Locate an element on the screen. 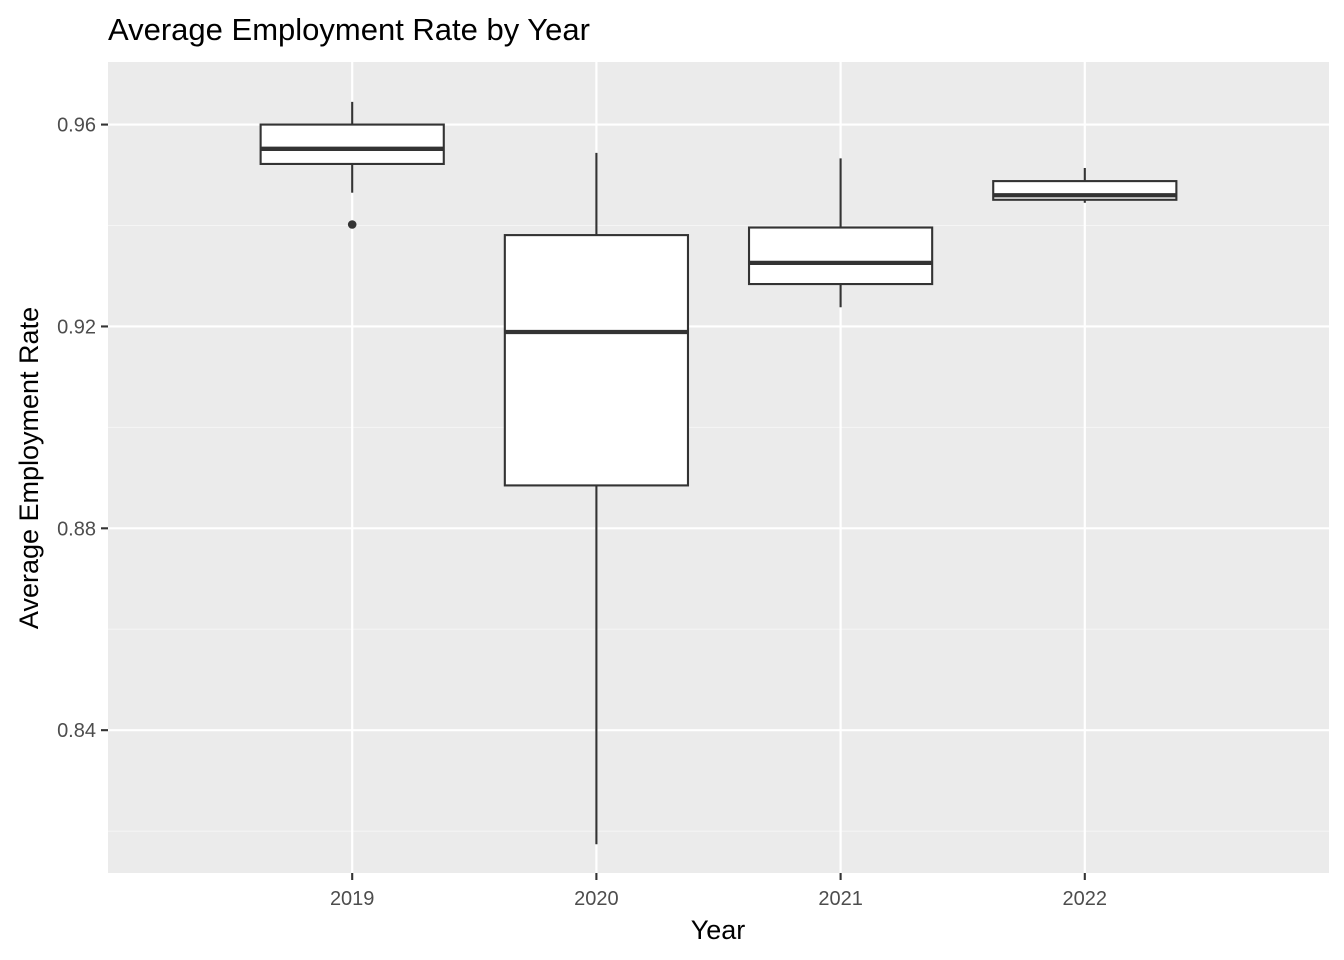 This screenshot has width=1344, height=960. chart-title: Average Employment Rate by Year is located at coordinates (349, 29).